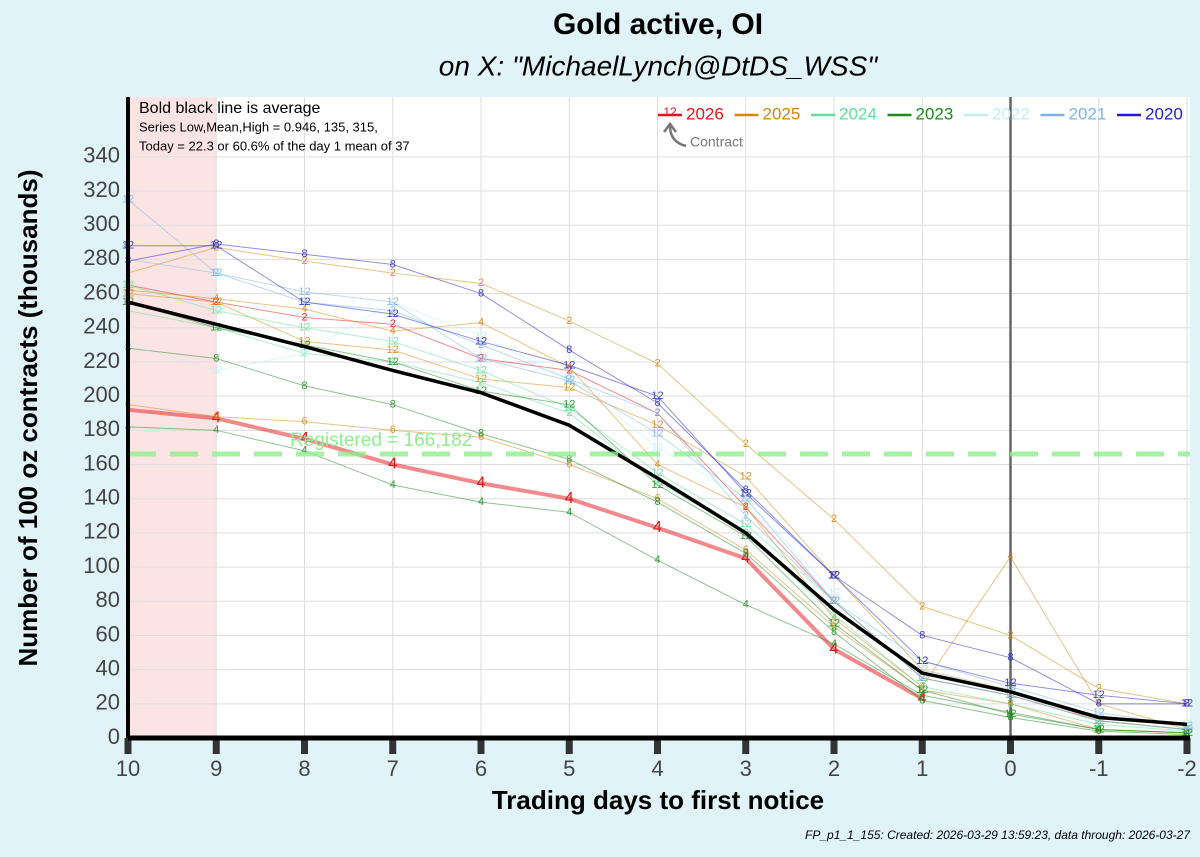  What do you see at coordinates (108, 702) in the screenshot?
I see `y-tick-label: 20` at bounding box center [108, 702].